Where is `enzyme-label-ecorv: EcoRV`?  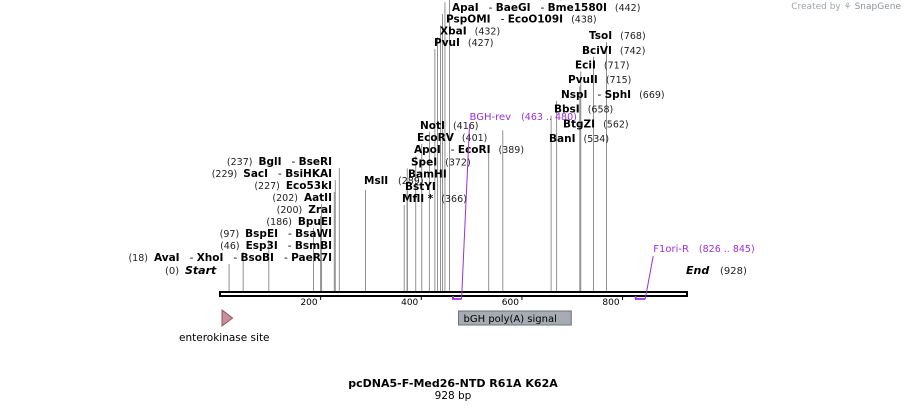 enzyme-label-ecorv: EcoRV is located at coordinates (436, 138).